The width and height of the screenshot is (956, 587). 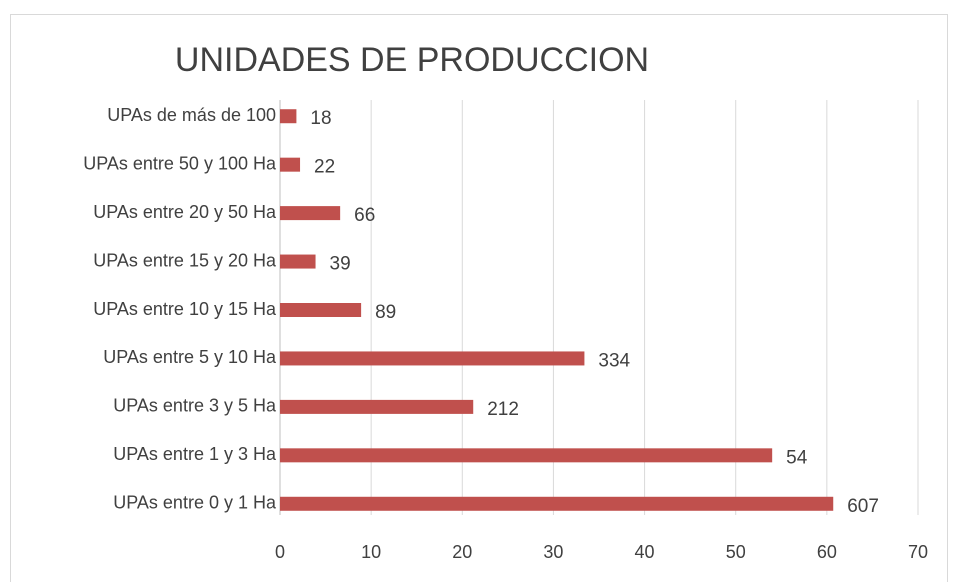 What do you see at coordinates (280, 552) in the screenshot?
I see `x-tick-label: 0` at bounding box center [280, 552].